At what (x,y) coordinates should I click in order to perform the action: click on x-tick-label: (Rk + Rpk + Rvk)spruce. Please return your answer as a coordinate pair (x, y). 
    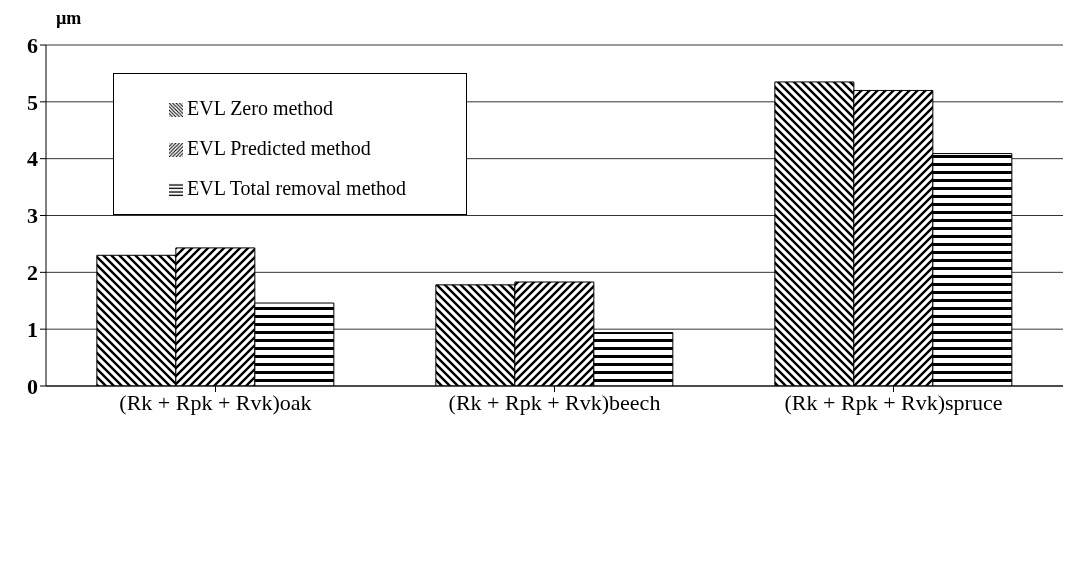
    Looking at the image, I should click on (893, 402).